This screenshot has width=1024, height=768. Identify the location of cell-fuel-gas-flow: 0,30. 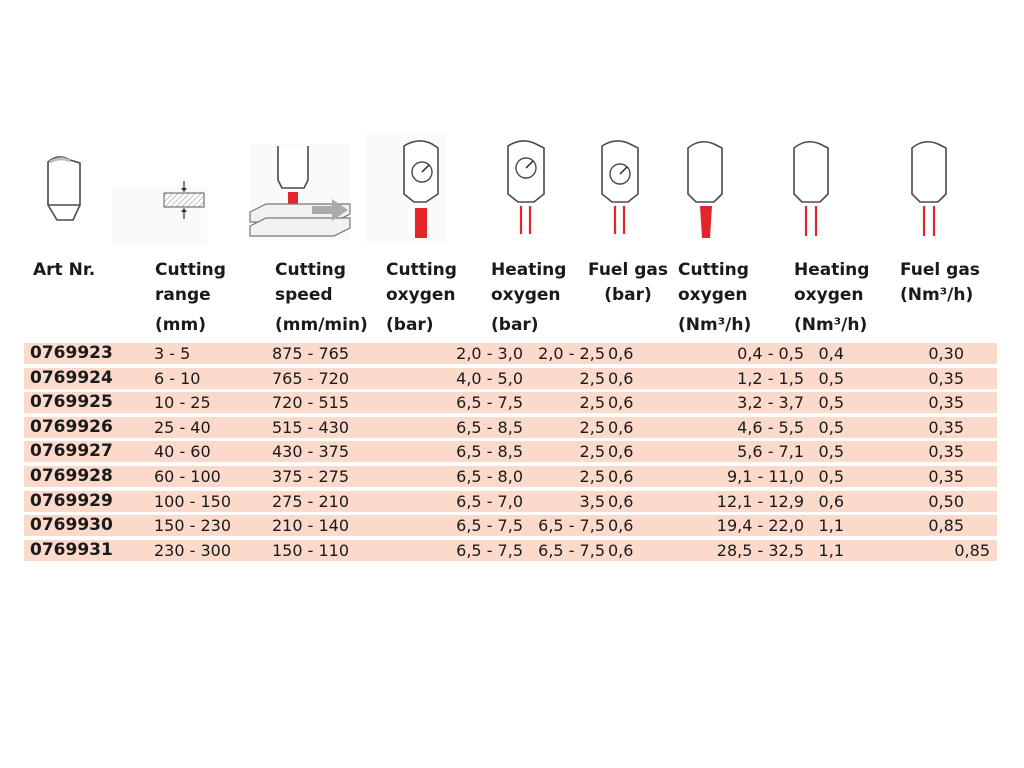
(946, 353).